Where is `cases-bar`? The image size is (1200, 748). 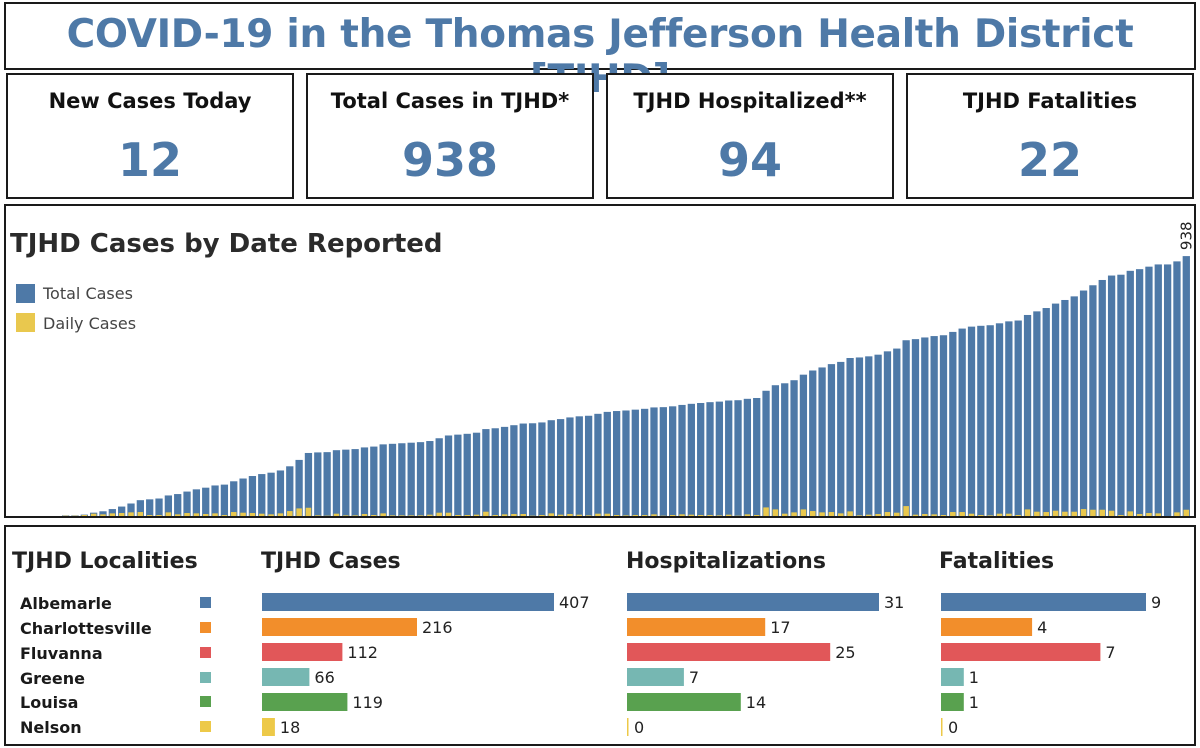 cases-bar is located at coordinates (302, 652).